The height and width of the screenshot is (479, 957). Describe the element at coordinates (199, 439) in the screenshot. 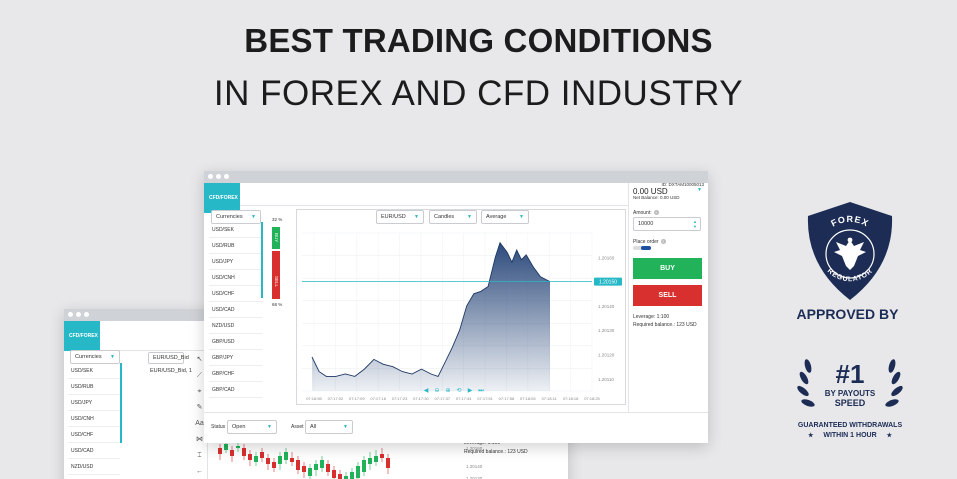

I see `drawing-tool-icon: ⋈` at that location.